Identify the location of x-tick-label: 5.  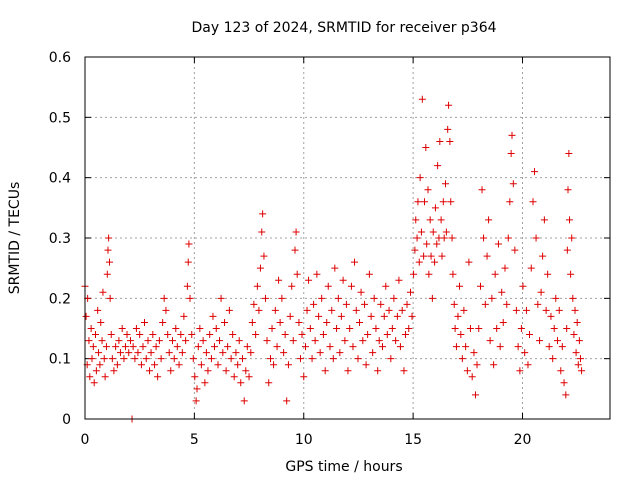
(194, 440).